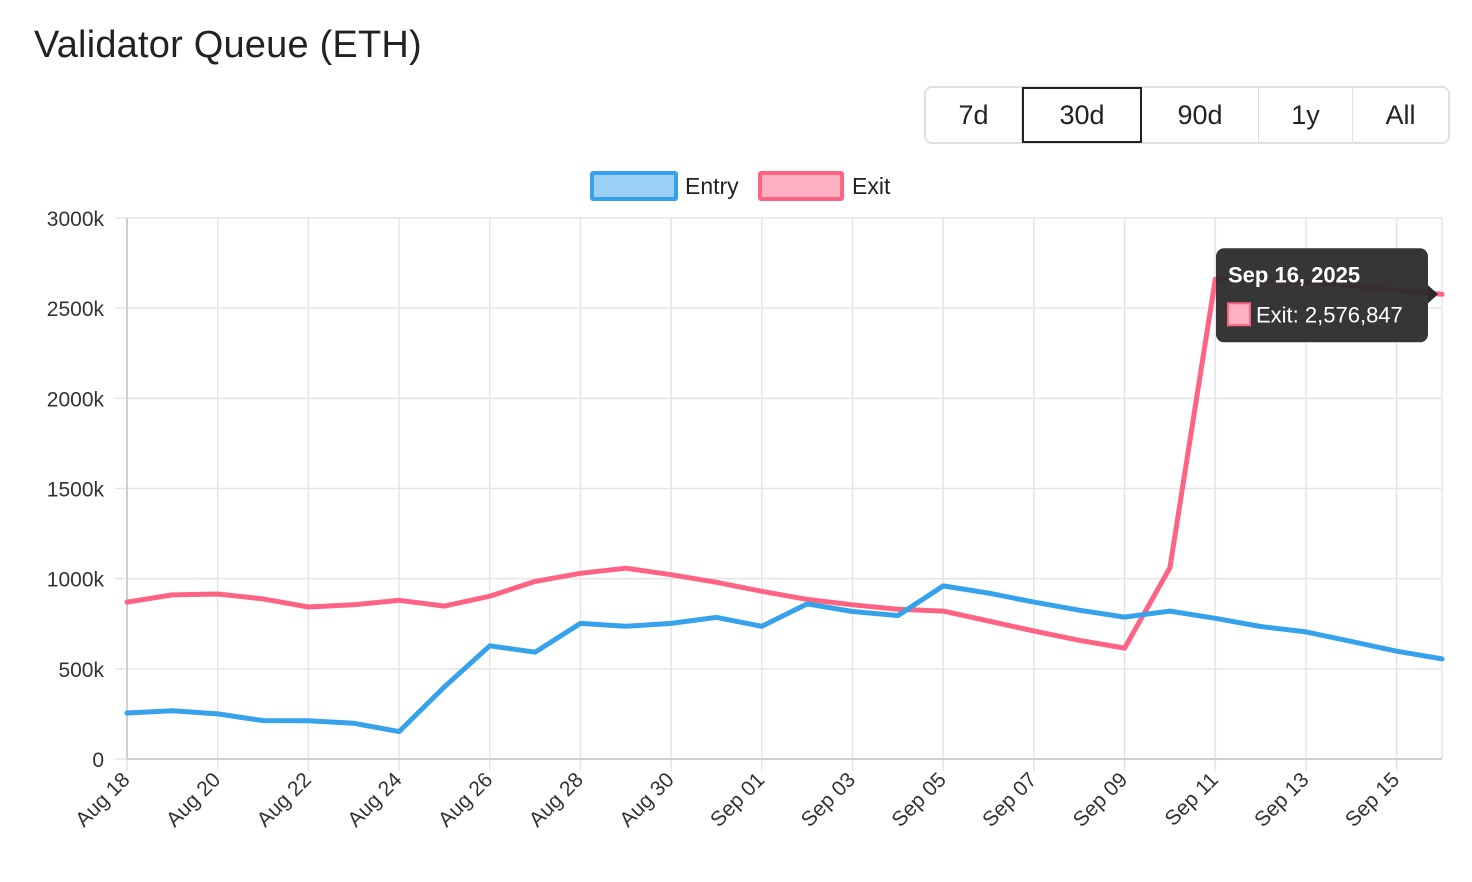 Image resolution: width=1472 pixels, height=882 pixels. I want to click on x-tick-label: Sep 09, so click(1100, 799).